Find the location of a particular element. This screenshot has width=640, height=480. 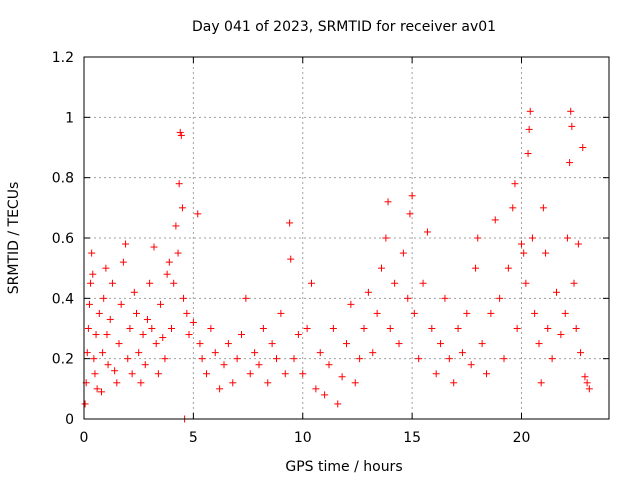

y-tick-label: 0.6 is located at coordinates (63, 239).